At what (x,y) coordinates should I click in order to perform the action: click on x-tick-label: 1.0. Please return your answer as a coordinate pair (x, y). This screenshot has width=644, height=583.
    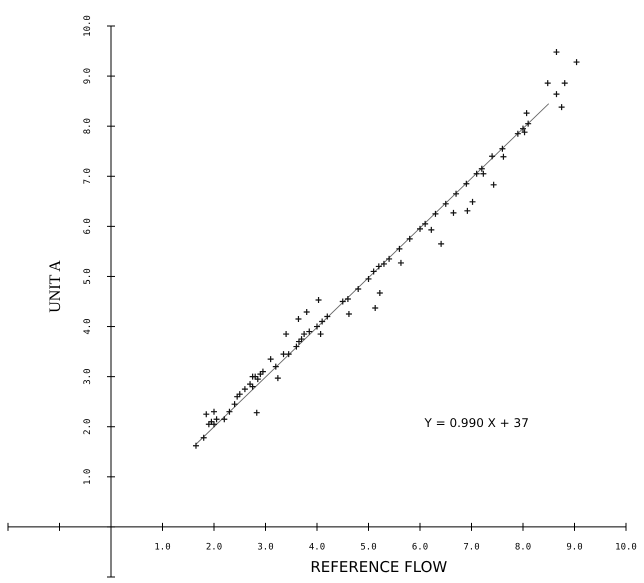
    Looking at the image, I should click on (162, 547).